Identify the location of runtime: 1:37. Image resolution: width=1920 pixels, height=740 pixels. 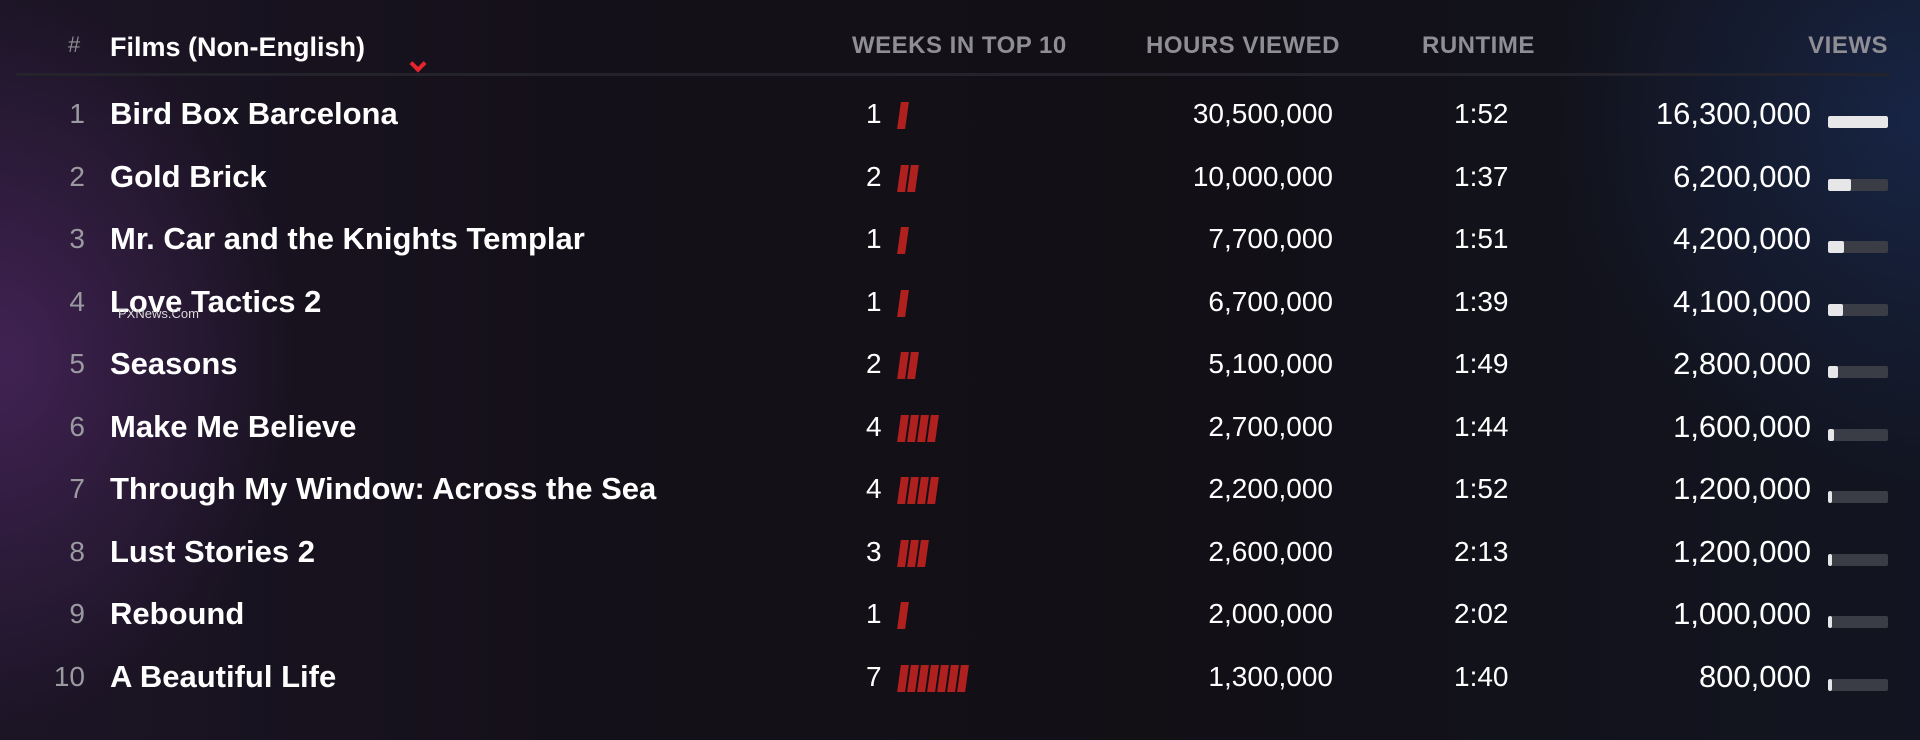
(1481, 176).